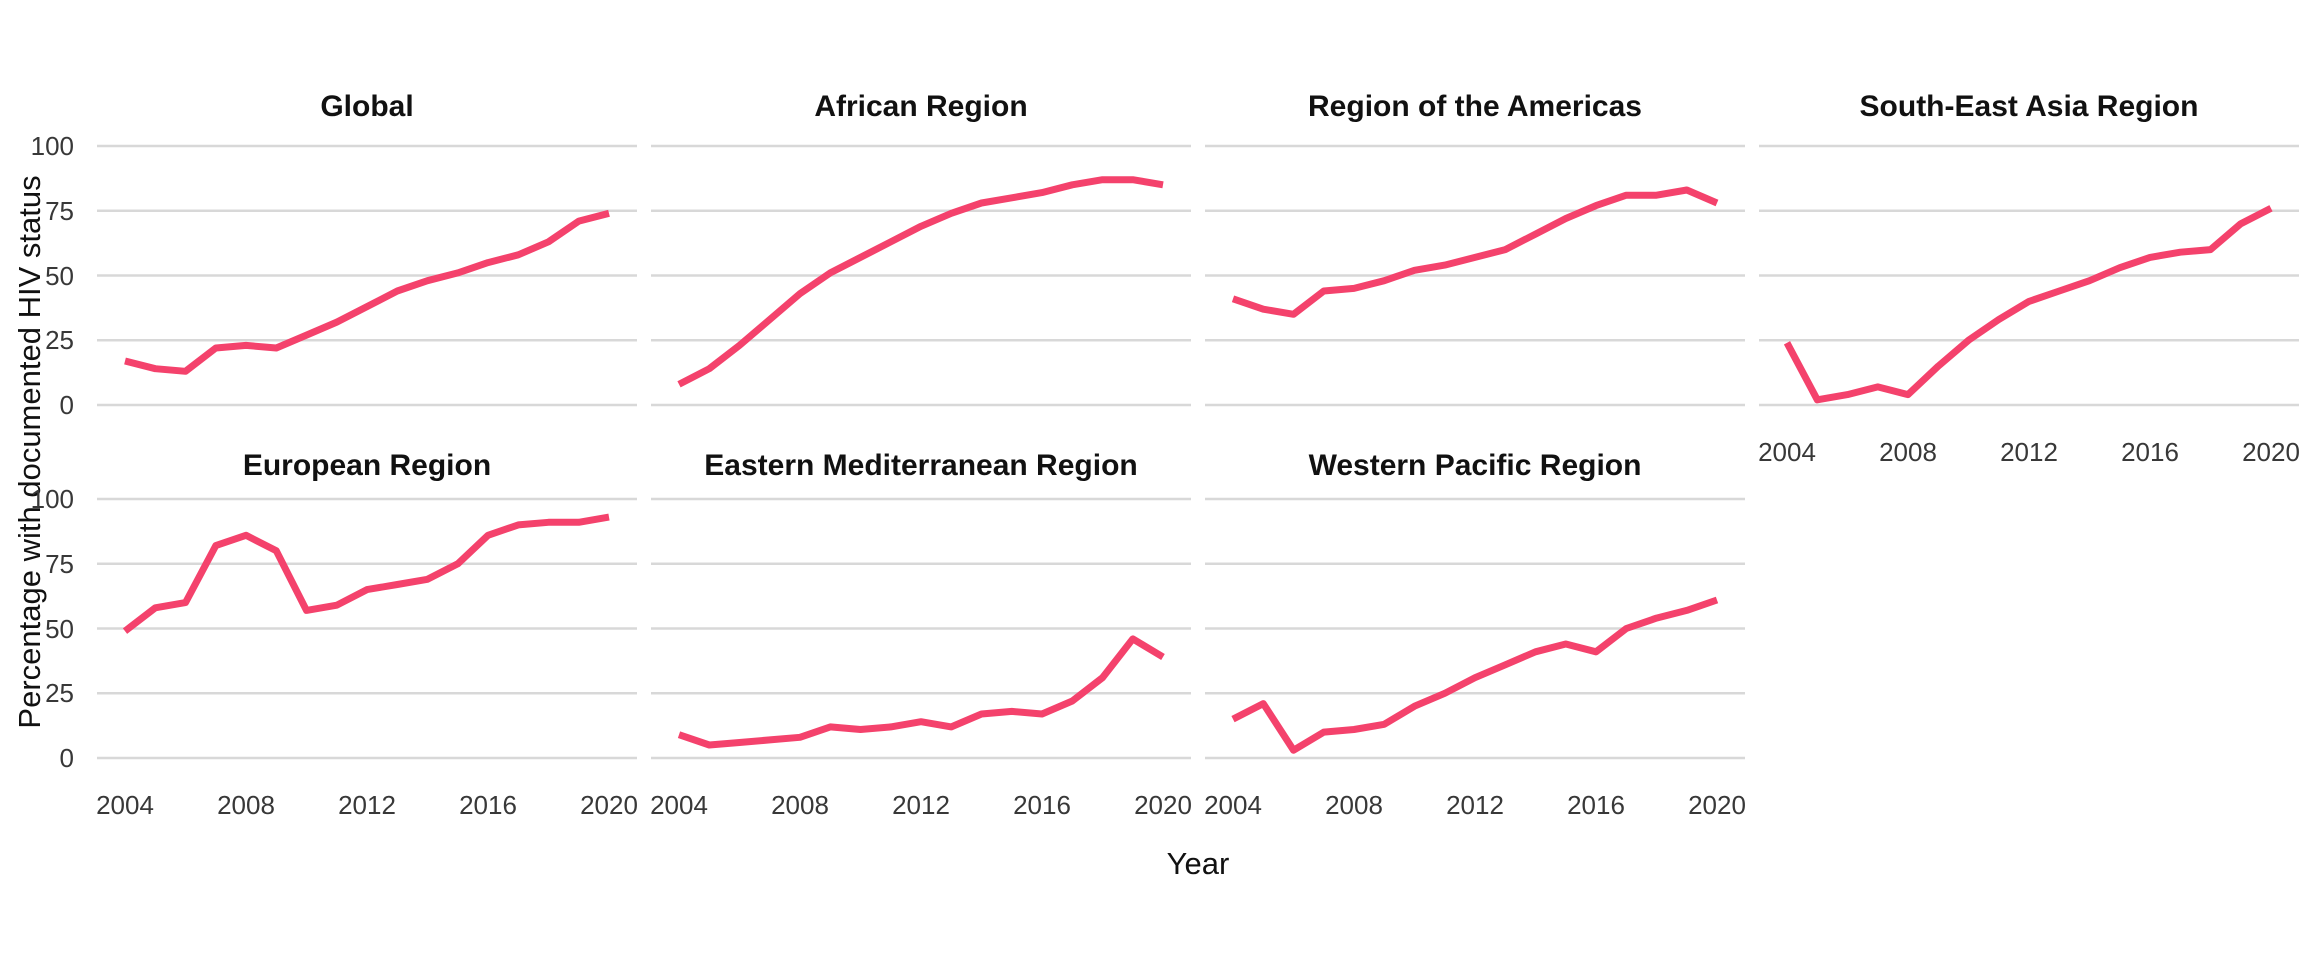 The image size is (2304, 960). I want to click on x-axis-title: Year, so click(1198, 863).